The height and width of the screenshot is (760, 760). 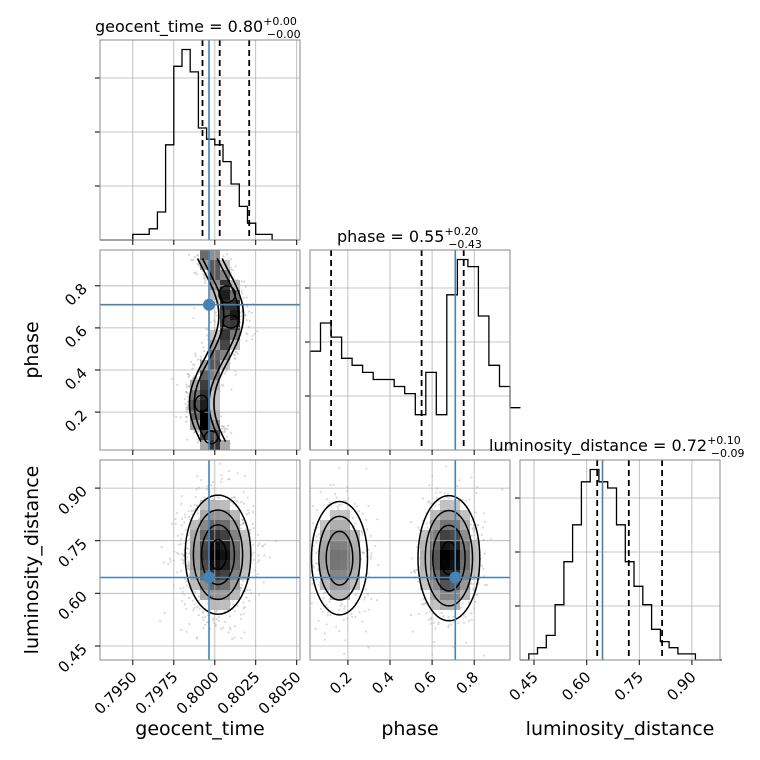 What do you see at coordinates (157, 693) in the screenshot?
I see `xtick-label-geocent_time: 0.7975` at bounding box center [157, 693].